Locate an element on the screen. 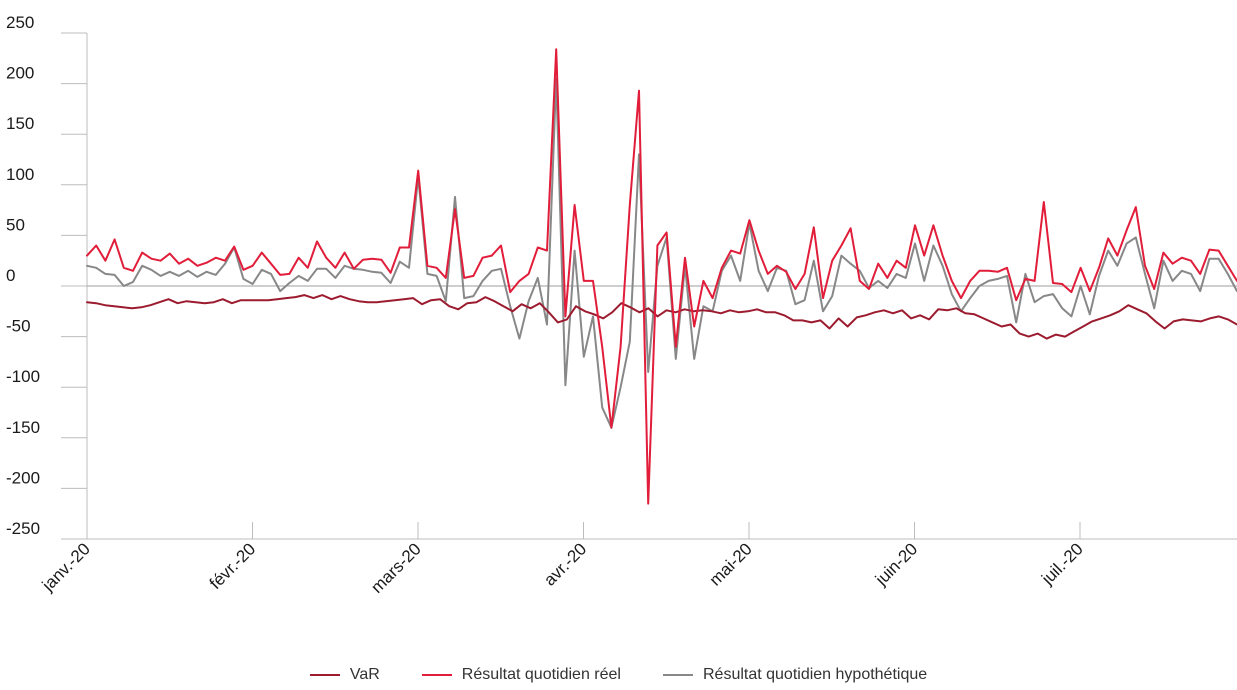 The width and height of the screenshot is (1237, 690). y-tick-label: 150 is located at coordinates (20, 123).